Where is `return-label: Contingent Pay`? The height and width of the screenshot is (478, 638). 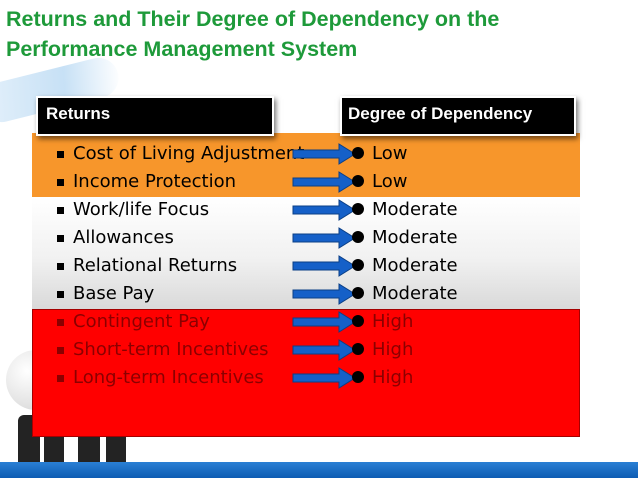 return-label: Contingent Pay is located at coordinates (141, 321).